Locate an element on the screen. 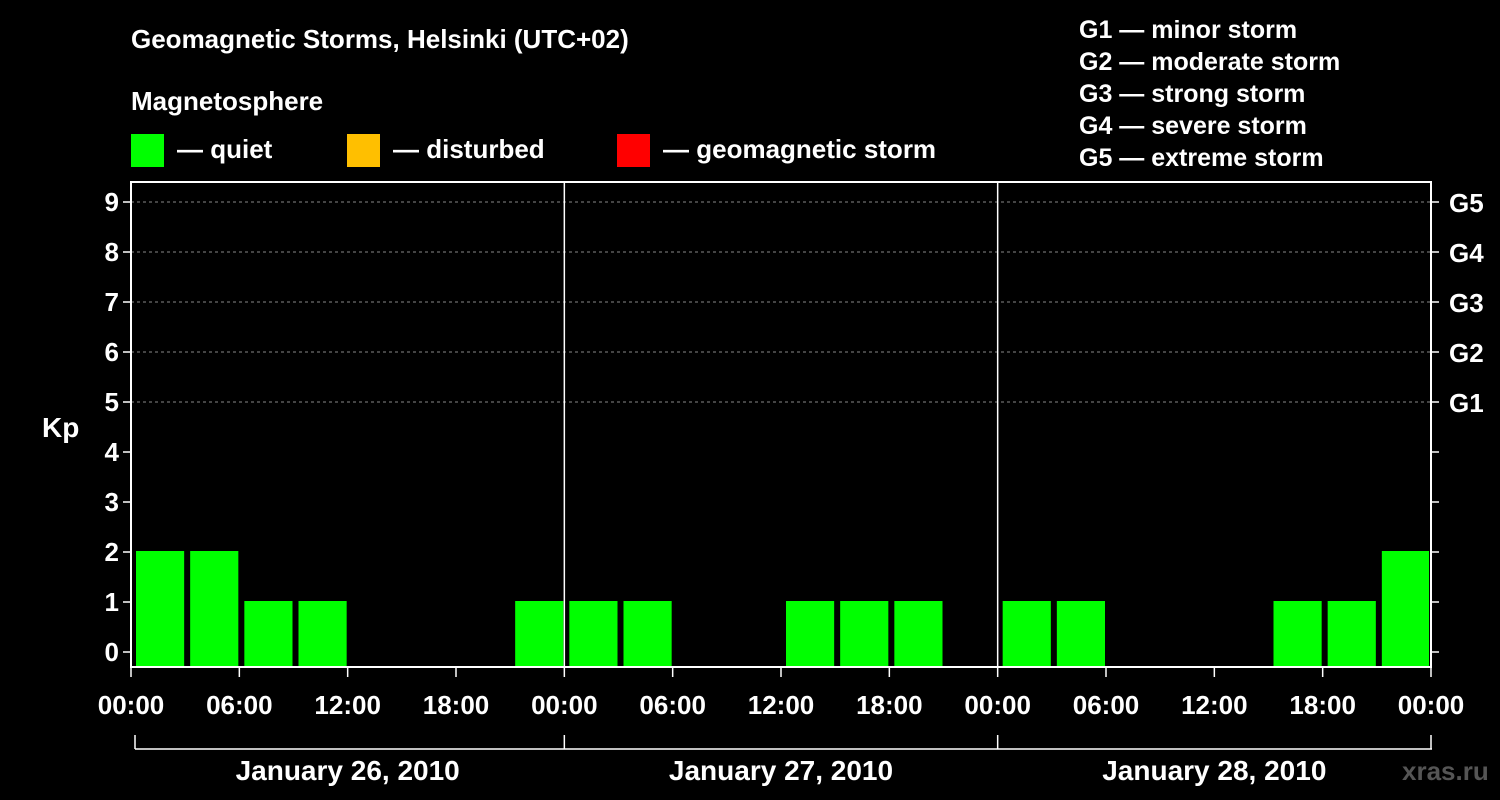  right-axis-label-g2: G2 is located at coordinates (1466, 353).